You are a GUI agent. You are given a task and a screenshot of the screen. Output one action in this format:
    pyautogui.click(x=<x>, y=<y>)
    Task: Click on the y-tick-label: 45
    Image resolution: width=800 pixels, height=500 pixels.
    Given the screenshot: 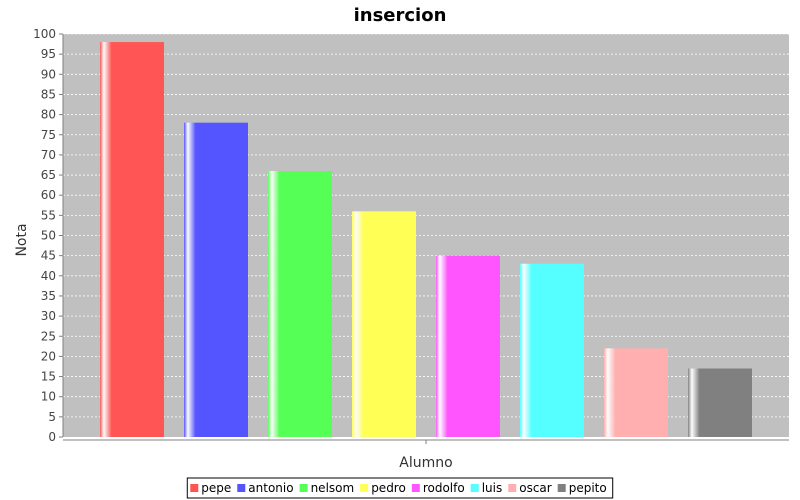 What is the action you would take?
    pyautogui.click(x=48, y=256)
    